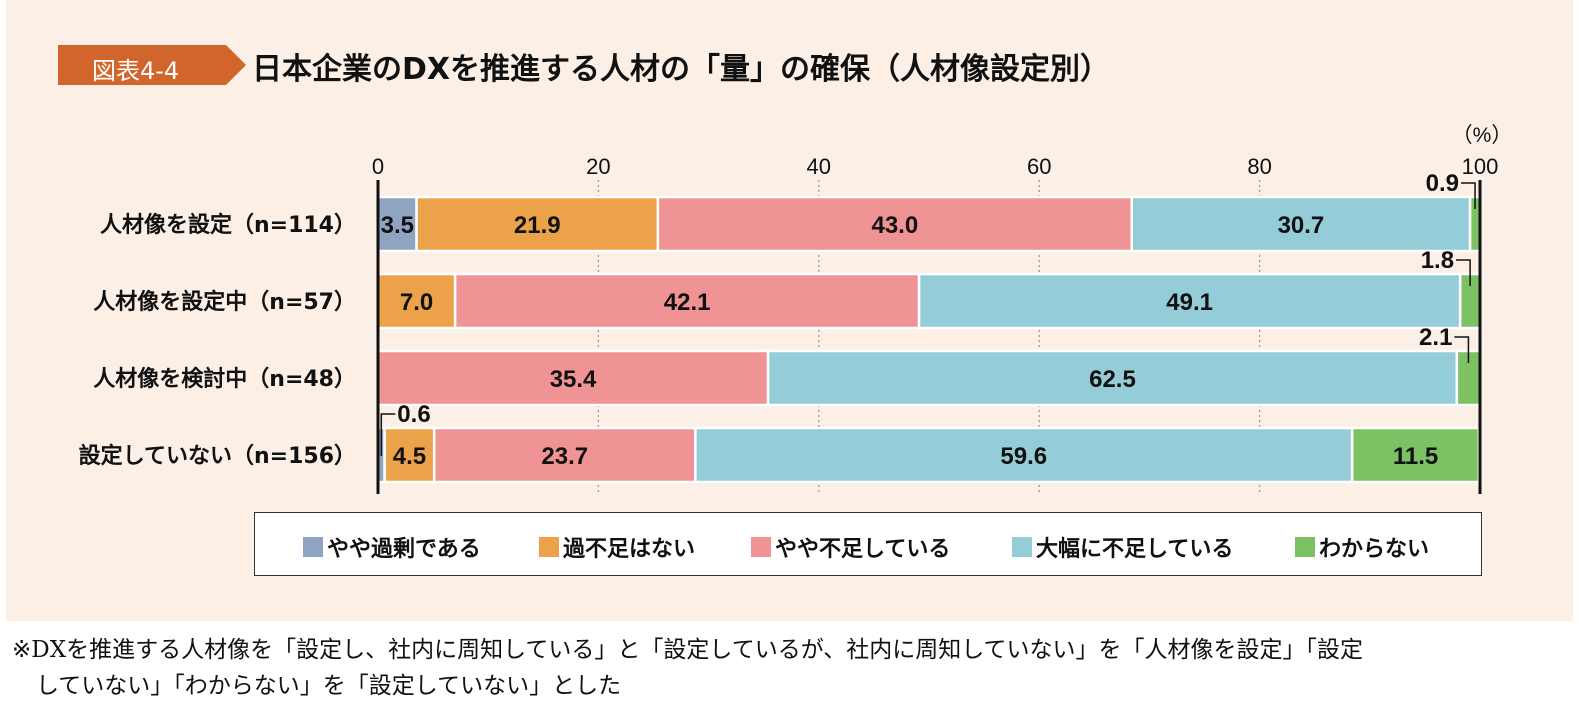 This screenshot has width=1579, height=710. What do you see at coordinates (413, 414) in the screenshot?
I see `data-label: 0.6` at bounding box center [413, 414].